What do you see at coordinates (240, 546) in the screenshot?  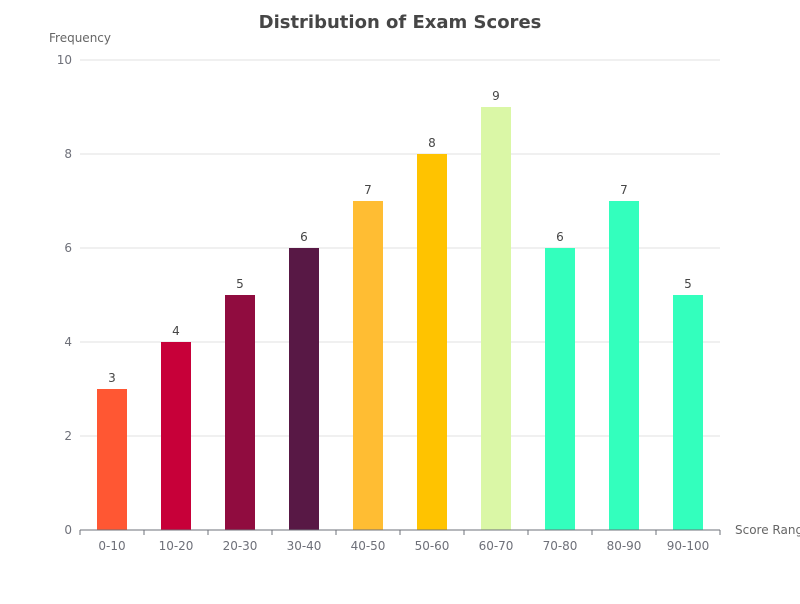 I see `x-tick-label: 20-30` at bounding box center [240, 546].